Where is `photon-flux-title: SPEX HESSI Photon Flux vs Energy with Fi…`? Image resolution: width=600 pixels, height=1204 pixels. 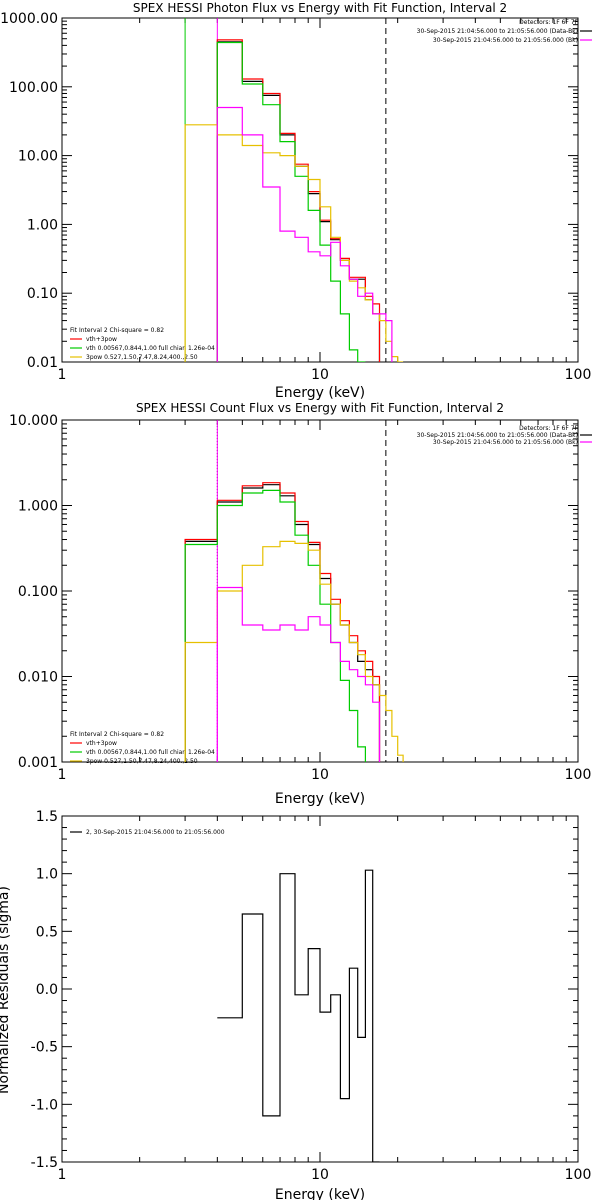 photon-flux-title: SPEX HESSI Photon Flux vs Energy with Fi… is located at coordinates (320, 8).